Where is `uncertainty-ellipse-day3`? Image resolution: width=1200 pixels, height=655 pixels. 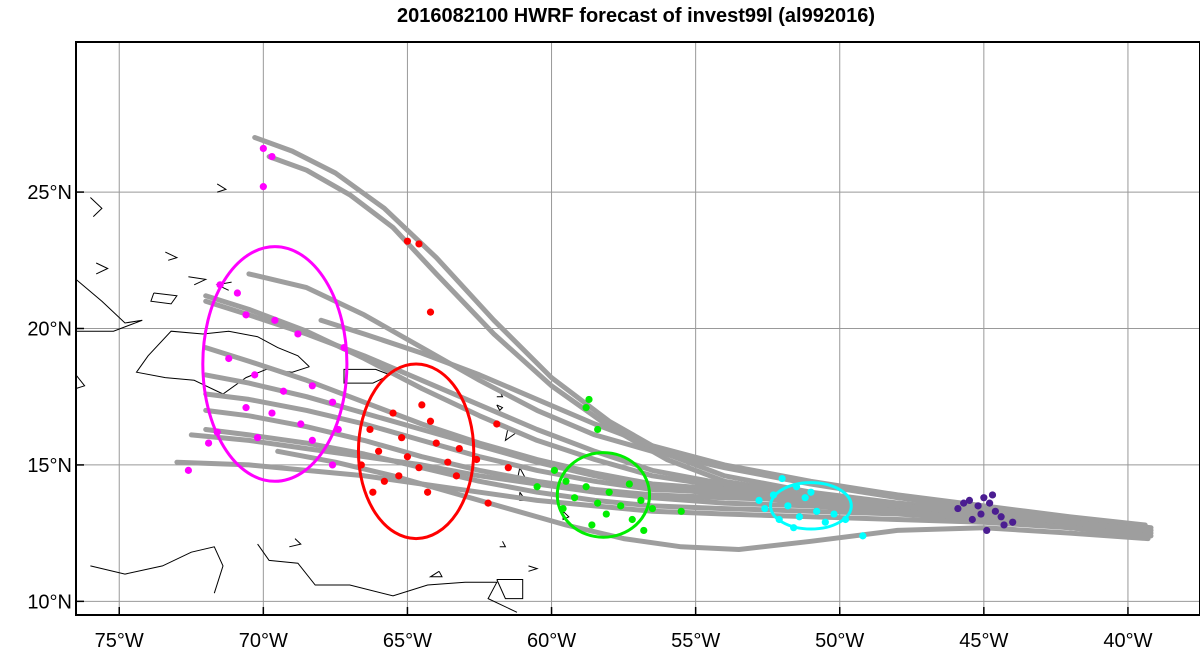
uncertainty-ellipse-day3 is located at coordinates (603, 495).